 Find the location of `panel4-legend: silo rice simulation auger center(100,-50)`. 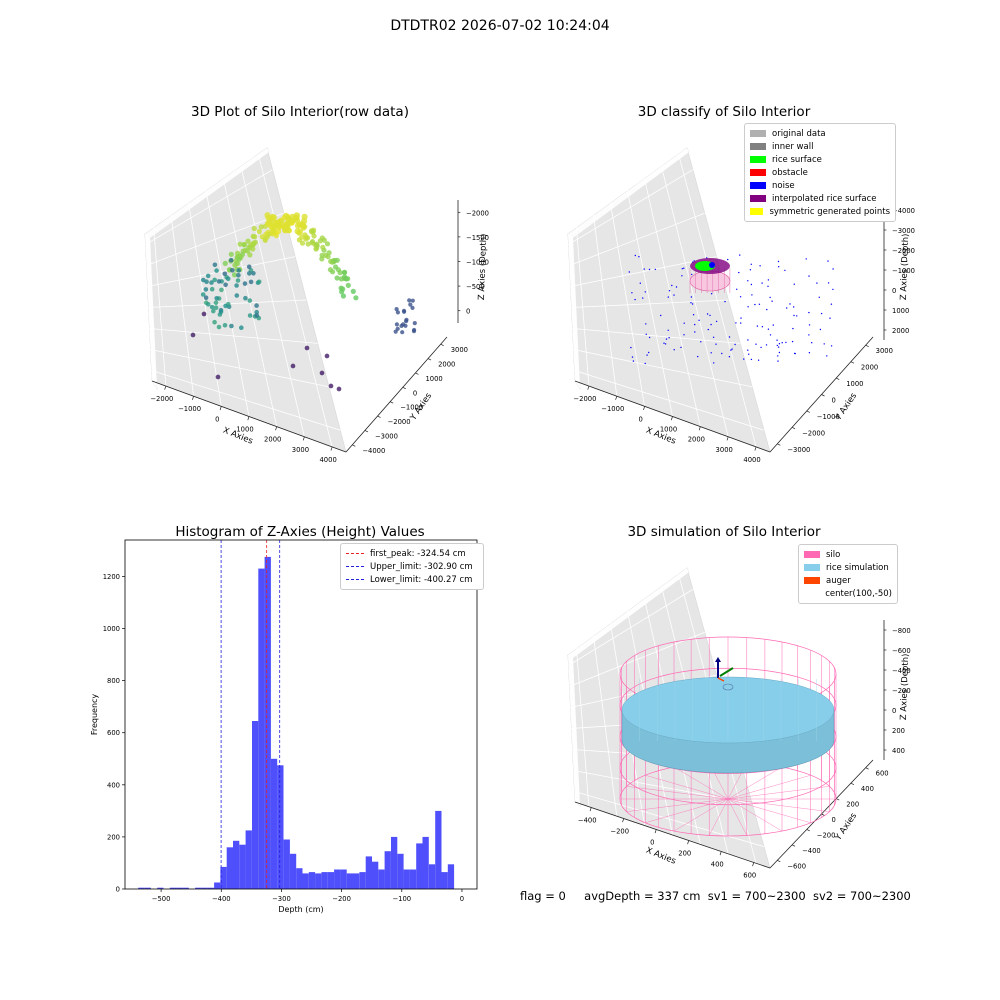

panel4-legend: silo rice simulation auger center(100,-50) is located at coordinates (848, 574).